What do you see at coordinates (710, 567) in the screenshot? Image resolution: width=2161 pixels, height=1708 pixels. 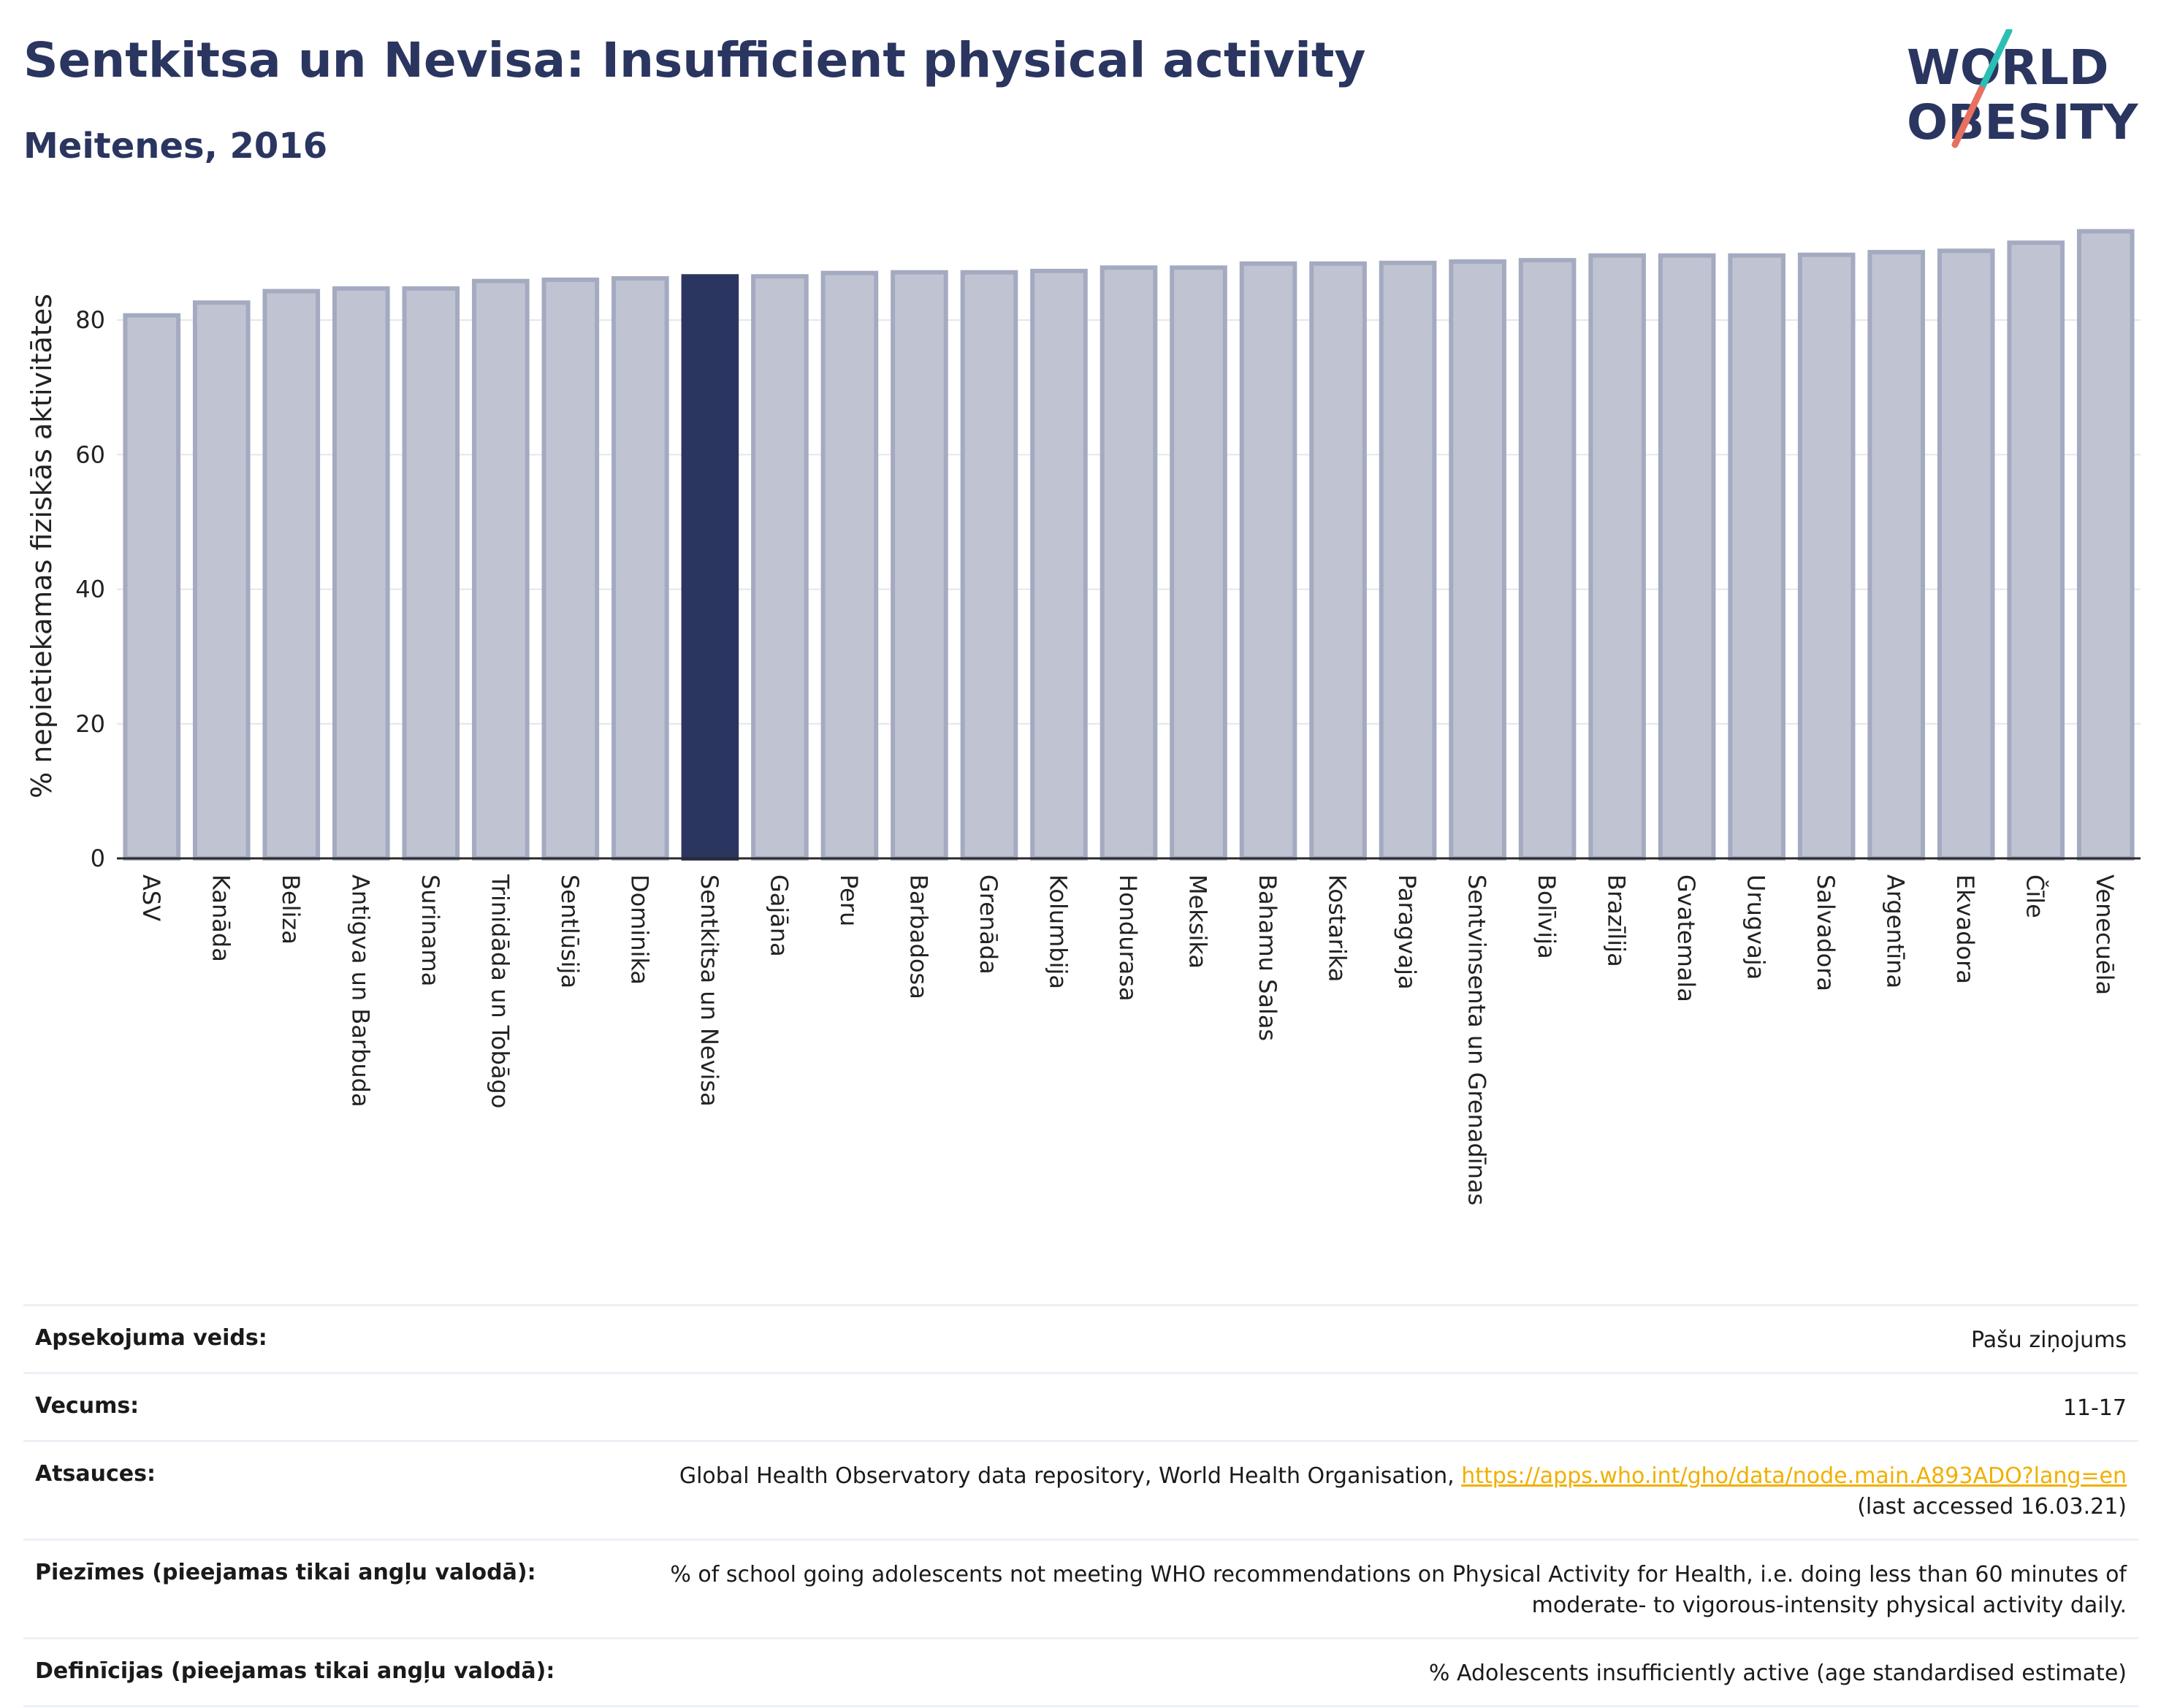 I see `bar-highlight` at bounding box center [710, 567].